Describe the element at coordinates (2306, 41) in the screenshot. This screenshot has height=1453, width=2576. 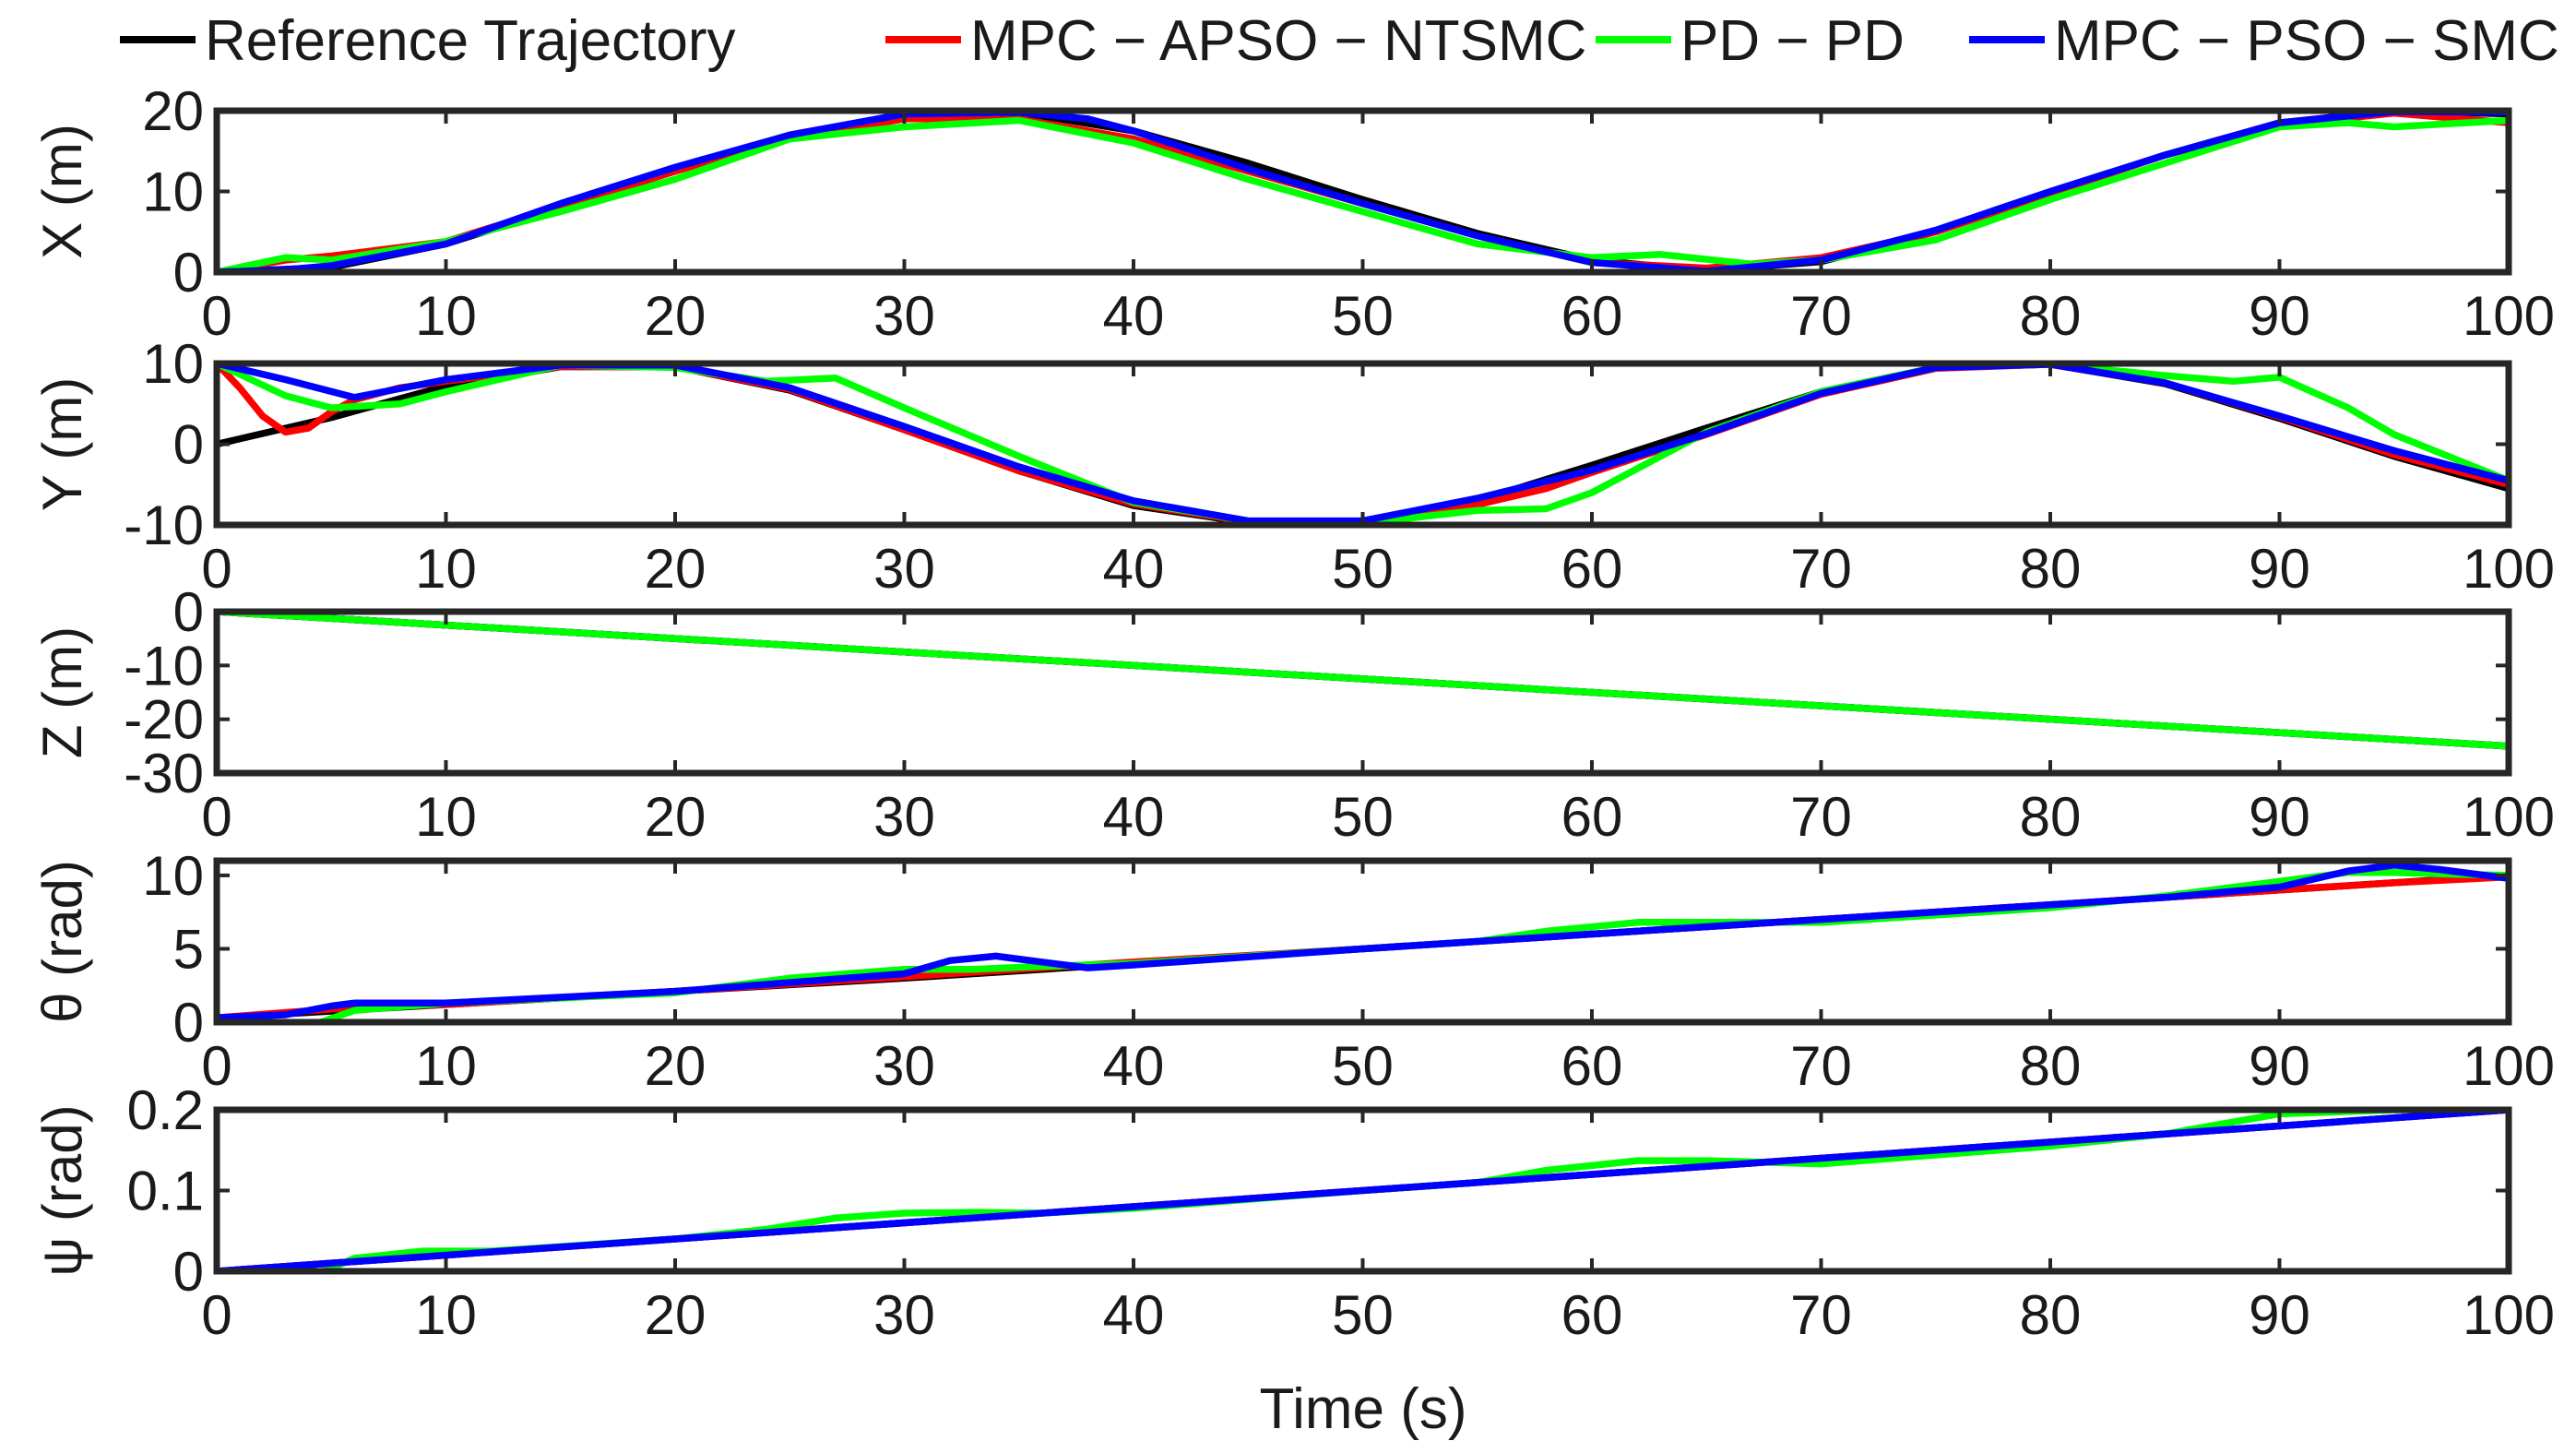
I see `legend-label: MPC − PSO − SMC` at that location.